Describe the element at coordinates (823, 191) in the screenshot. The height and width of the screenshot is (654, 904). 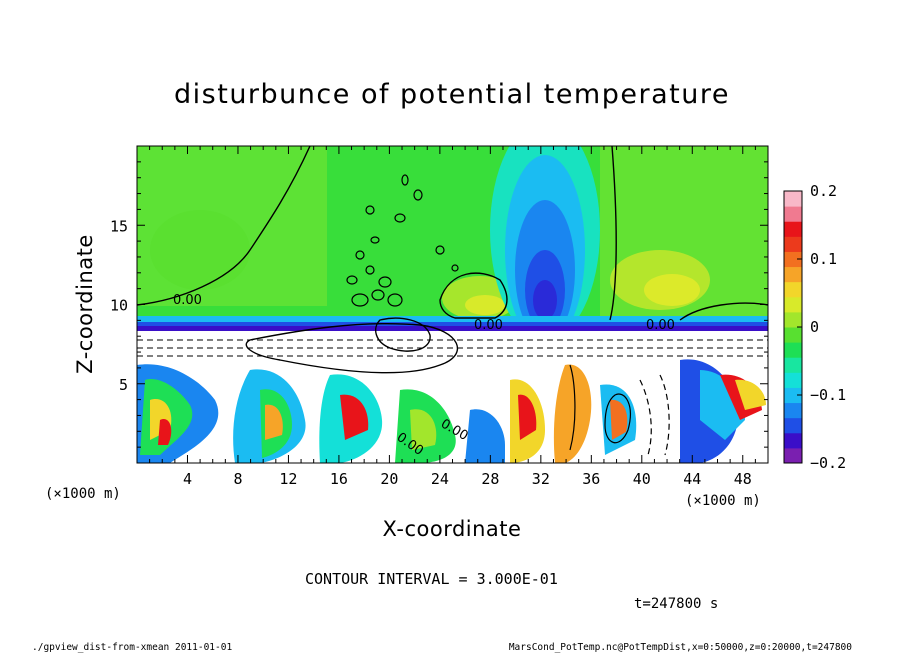
I see `colorbar-tick-label: 0.2` at that location.